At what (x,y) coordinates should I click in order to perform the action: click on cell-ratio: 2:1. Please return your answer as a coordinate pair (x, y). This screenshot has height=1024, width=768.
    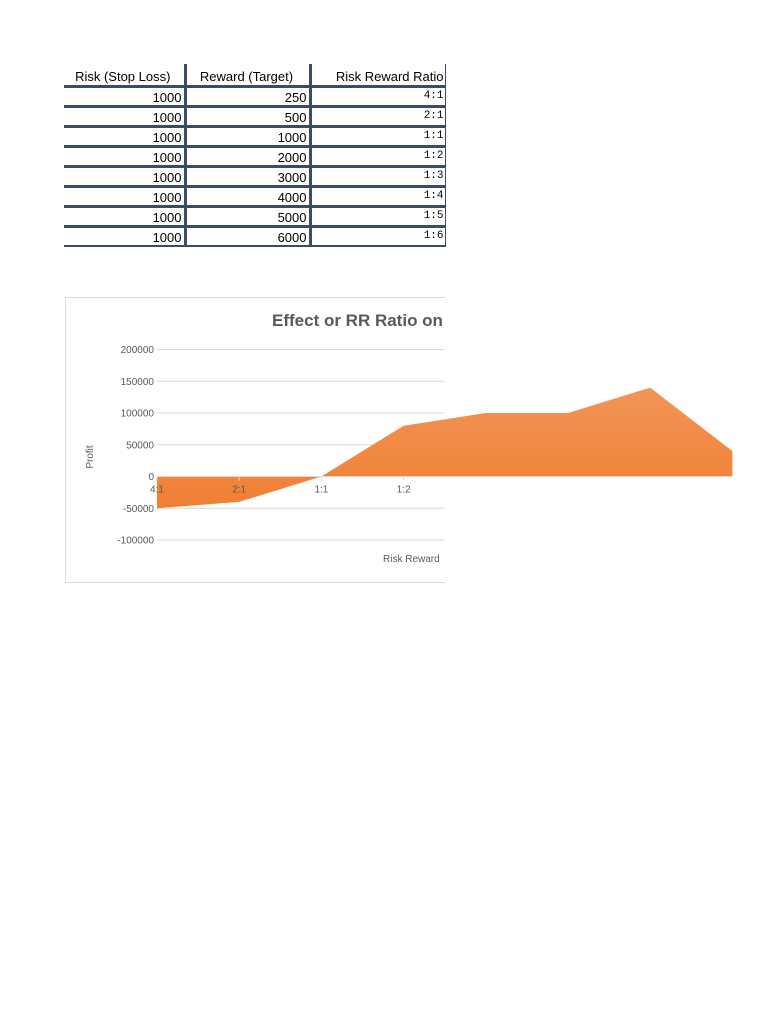
    Looking at the image, I should click on (378, 117).